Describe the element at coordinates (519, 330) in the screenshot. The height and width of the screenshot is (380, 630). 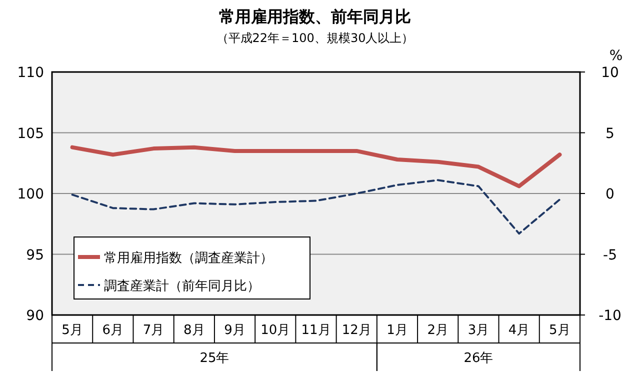
I see `x-tick-label: 4月` at that location.